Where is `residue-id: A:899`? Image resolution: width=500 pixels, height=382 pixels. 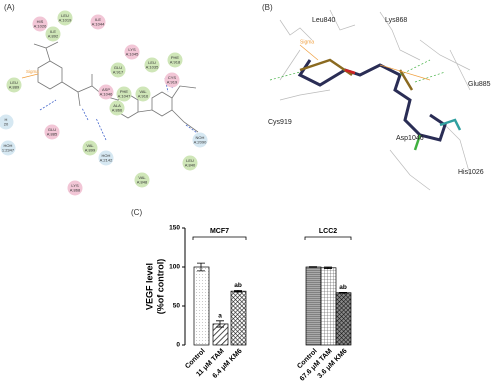 residue-id: A:899 is located at coordinates (90, 150).